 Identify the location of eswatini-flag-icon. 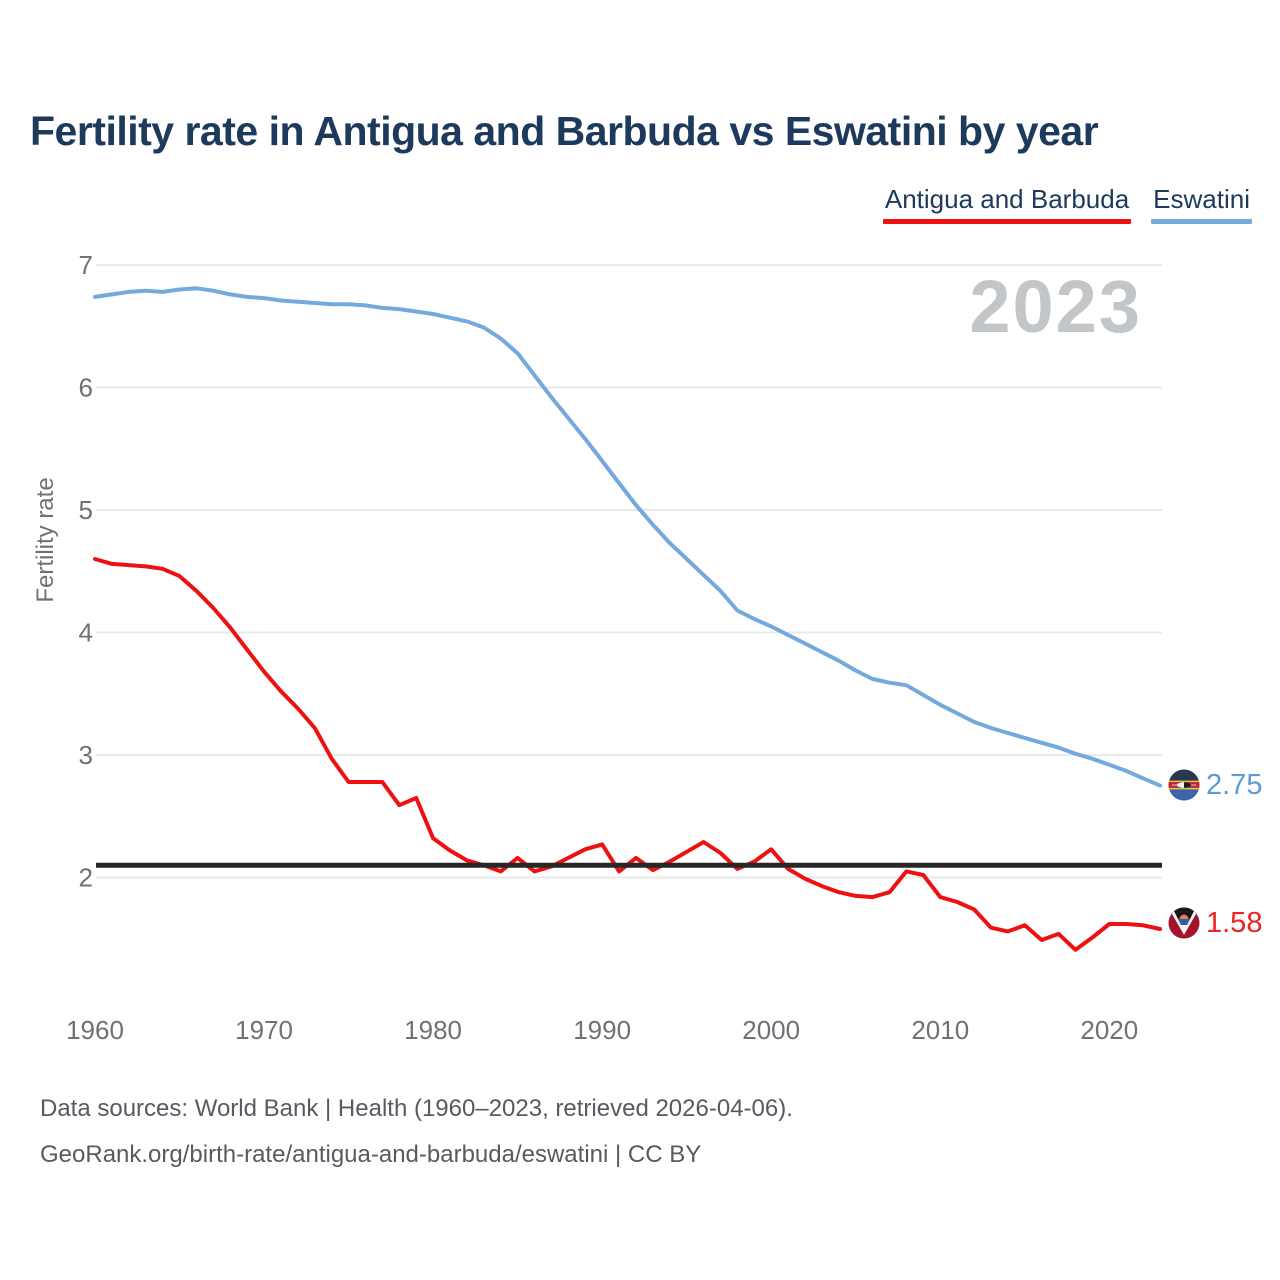
(1184, 785).